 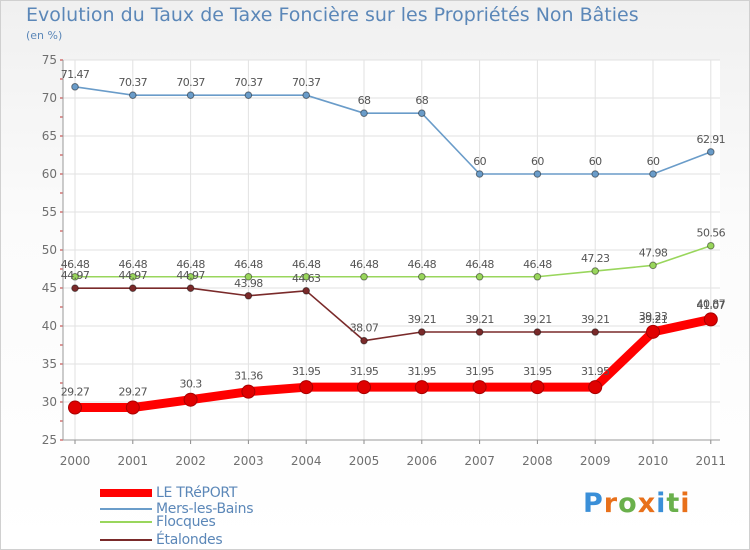 What do you see at coordinates (49, 288) in the screenshot?
I see `y-tick-label: 45` at bounding box center [49, 288].